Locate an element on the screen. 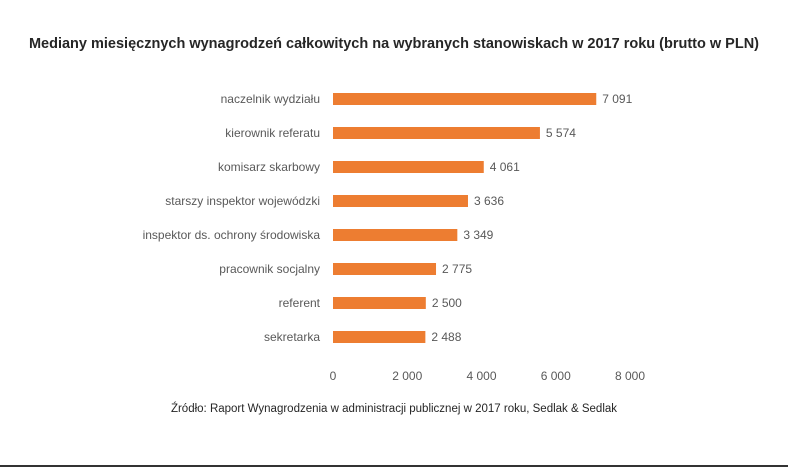 Image resolution: width=788 pixels, height=469 pixels. category-label: kierownik referatu is located at coordinates (272, 133).